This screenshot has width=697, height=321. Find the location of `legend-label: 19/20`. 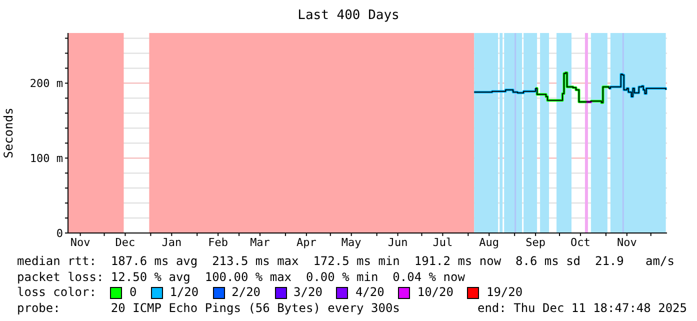

legend-label: 19/20 is located at coordinates (504, 293).